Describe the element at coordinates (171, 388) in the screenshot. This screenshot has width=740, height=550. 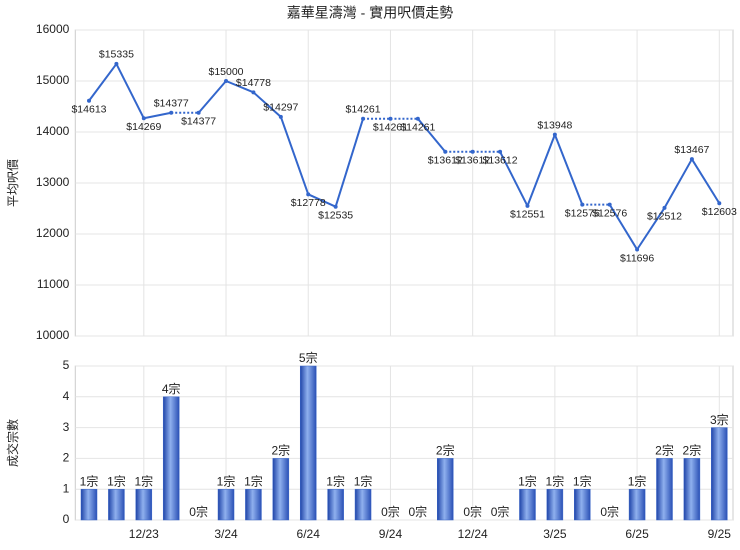
I see `value-label: 4宗` at that location.